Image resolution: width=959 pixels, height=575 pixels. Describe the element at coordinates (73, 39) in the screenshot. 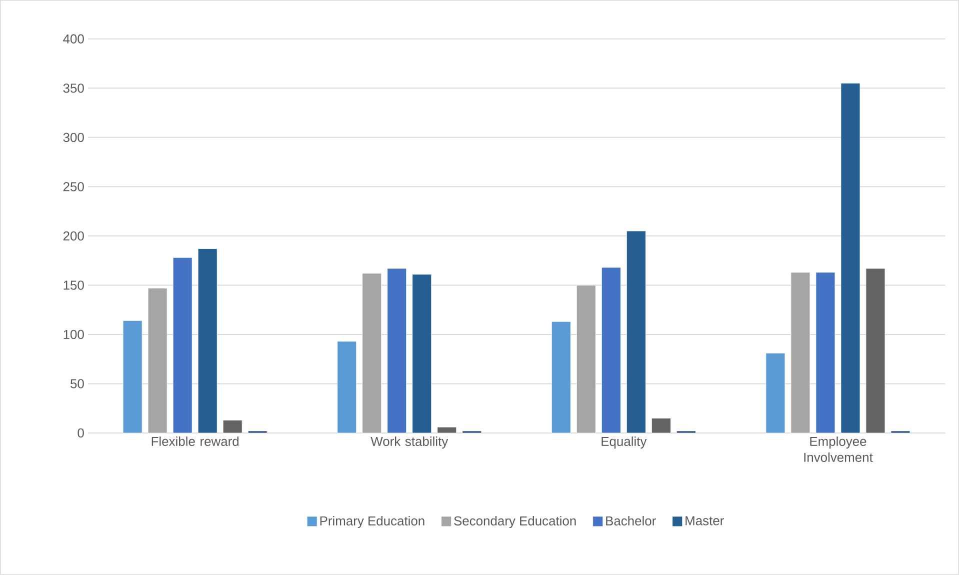

I see `y-tick-label: 400` at that location.